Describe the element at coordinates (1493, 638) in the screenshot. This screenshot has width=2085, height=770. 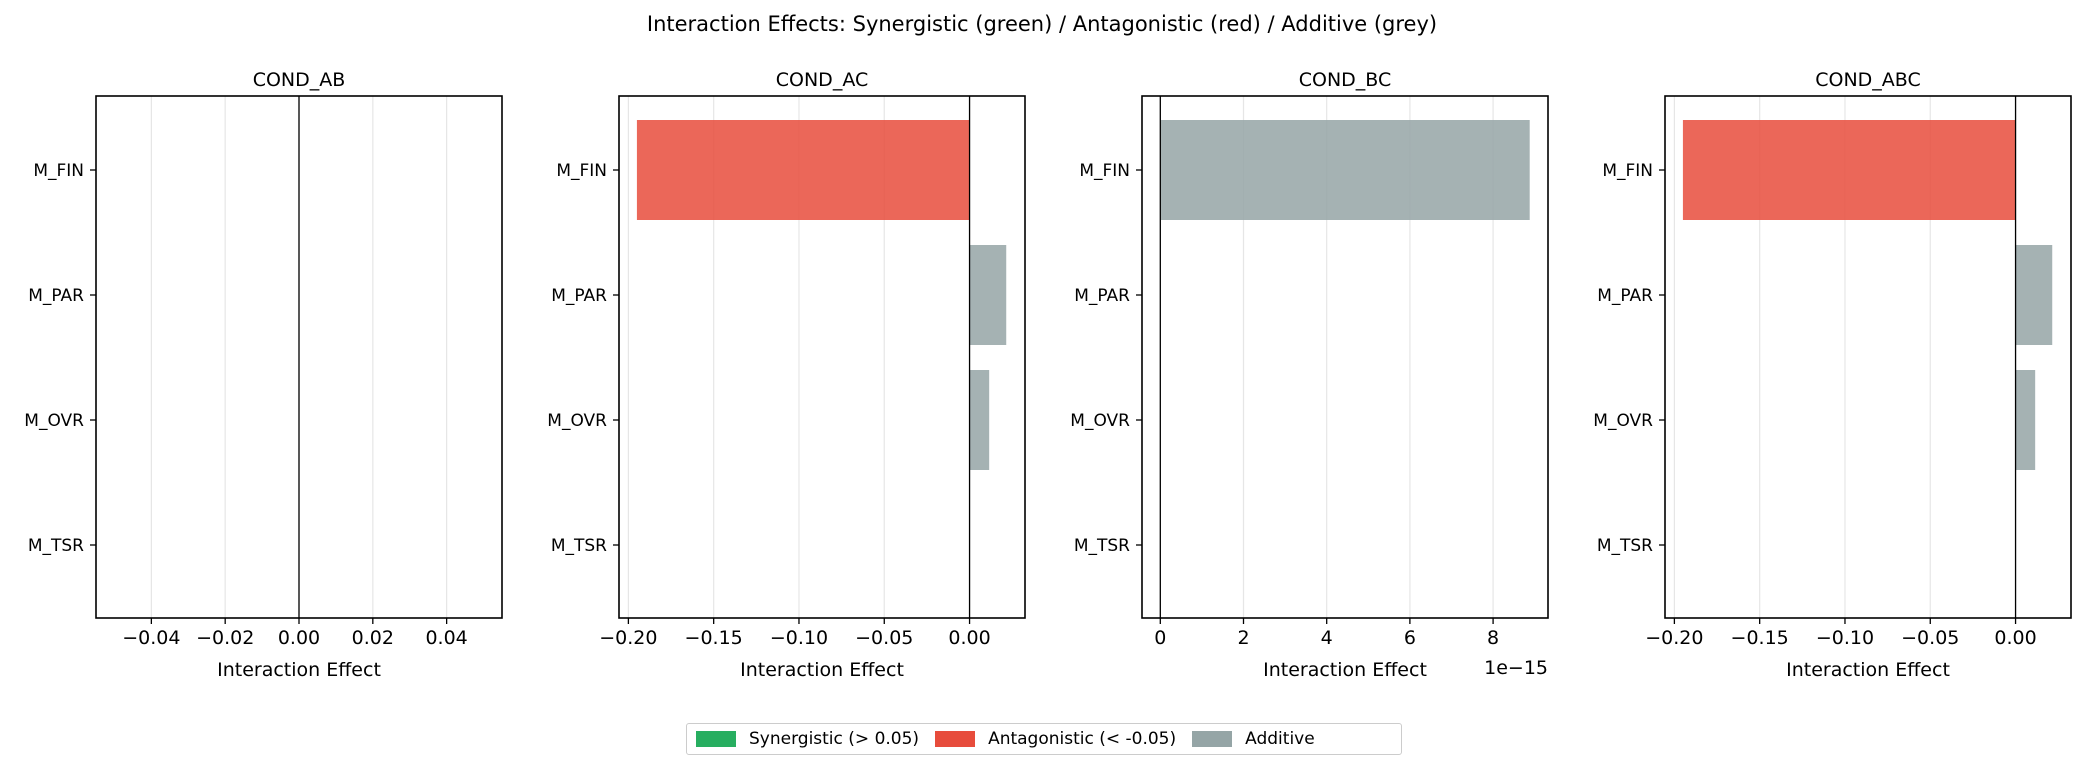
I see `chart-cond-bc-xtick-label-4: 8` at that location.